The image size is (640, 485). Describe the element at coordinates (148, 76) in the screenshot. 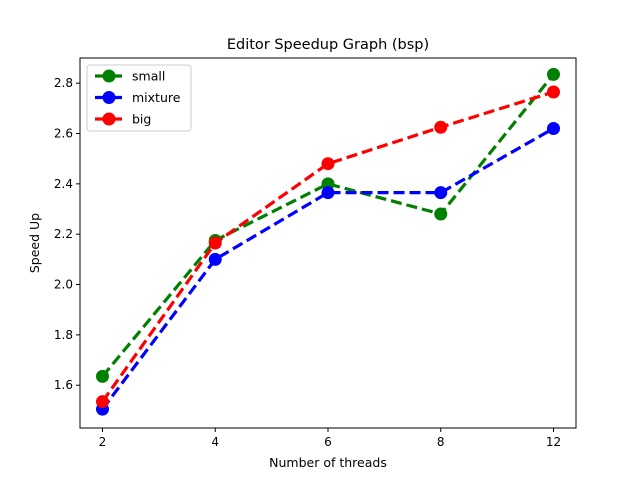

I see `legend-label-small: small` at that location.